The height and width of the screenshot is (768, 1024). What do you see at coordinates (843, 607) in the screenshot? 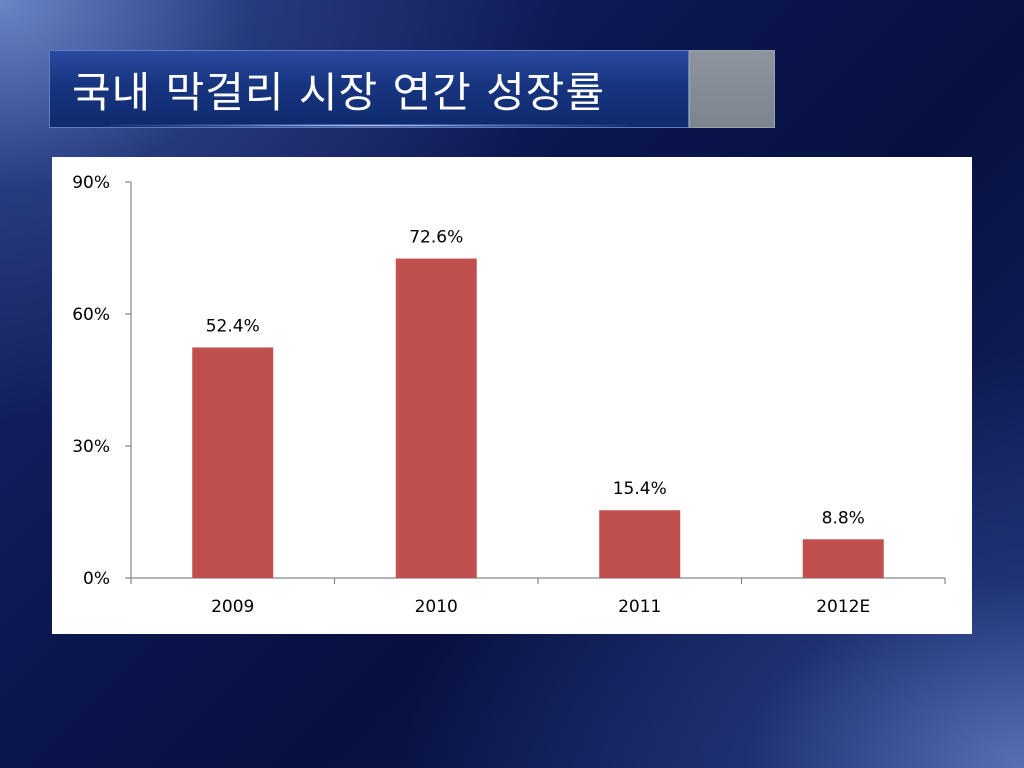
I see `x-tick-label: 2012E` at bounding box center [843, 607].